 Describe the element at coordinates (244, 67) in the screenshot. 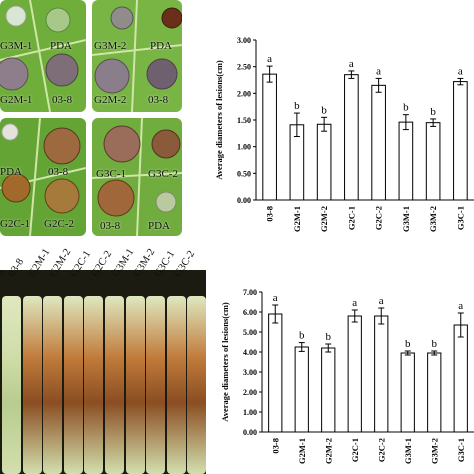

I see `y-tick-label: 2.50` at that location.